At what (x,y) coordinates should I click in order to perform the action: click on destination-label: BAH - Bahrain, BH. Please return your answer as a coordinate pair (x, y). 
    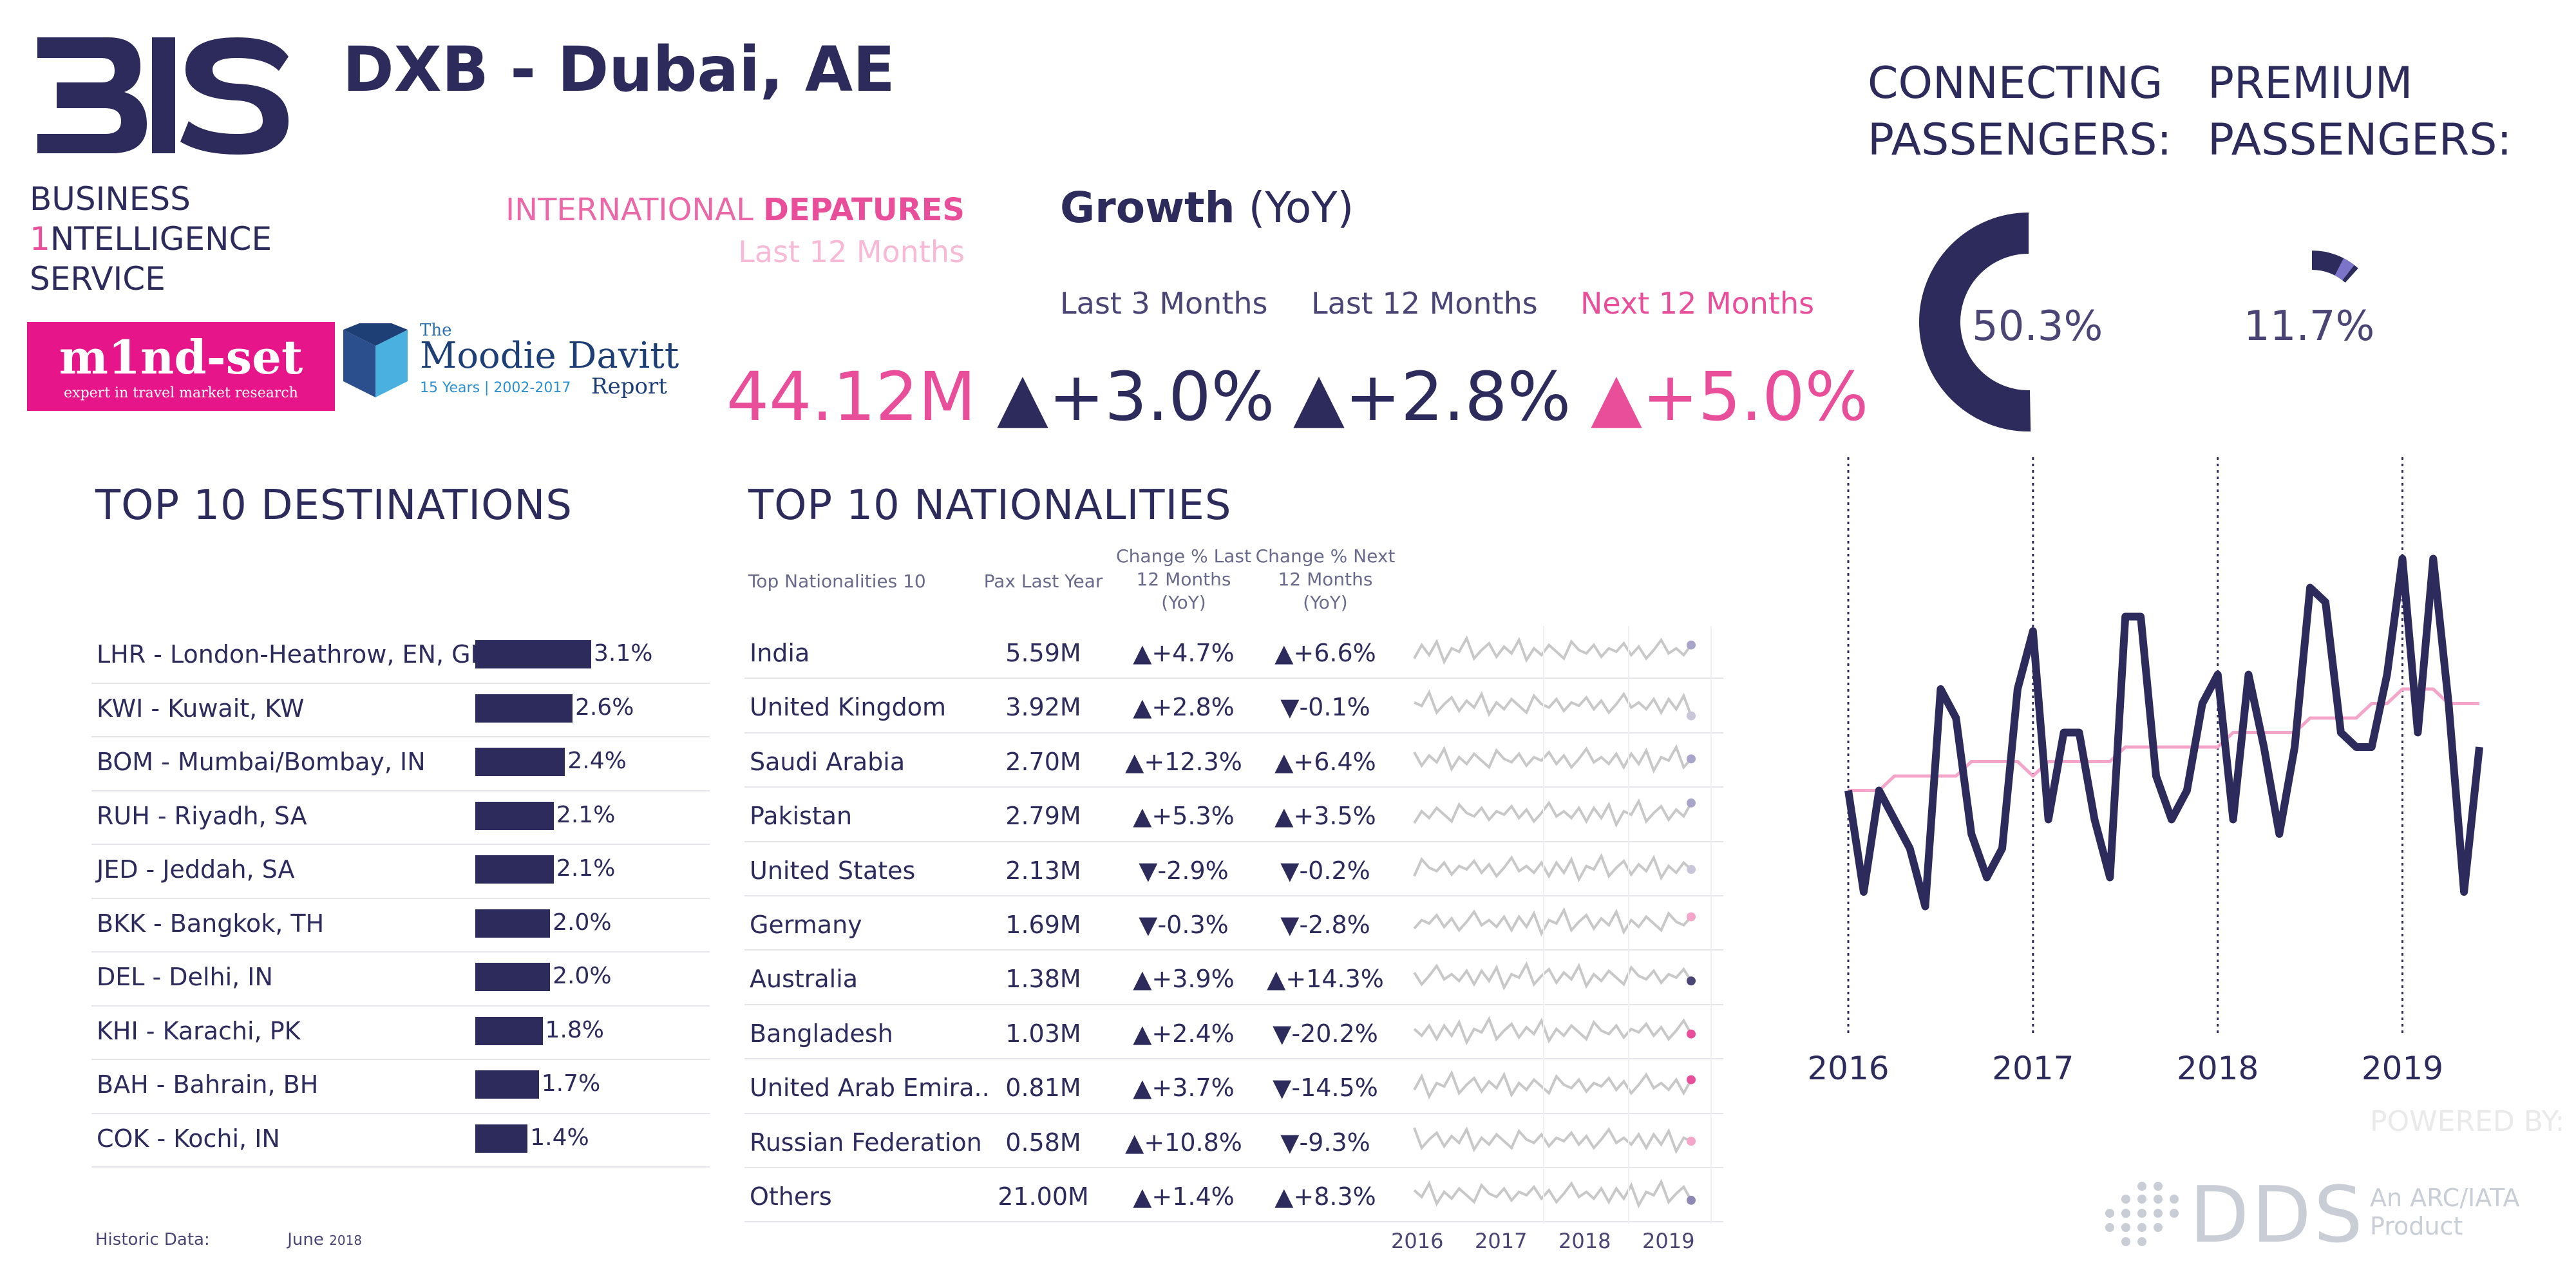
    Looking at the image, I should click on (208, 1084).